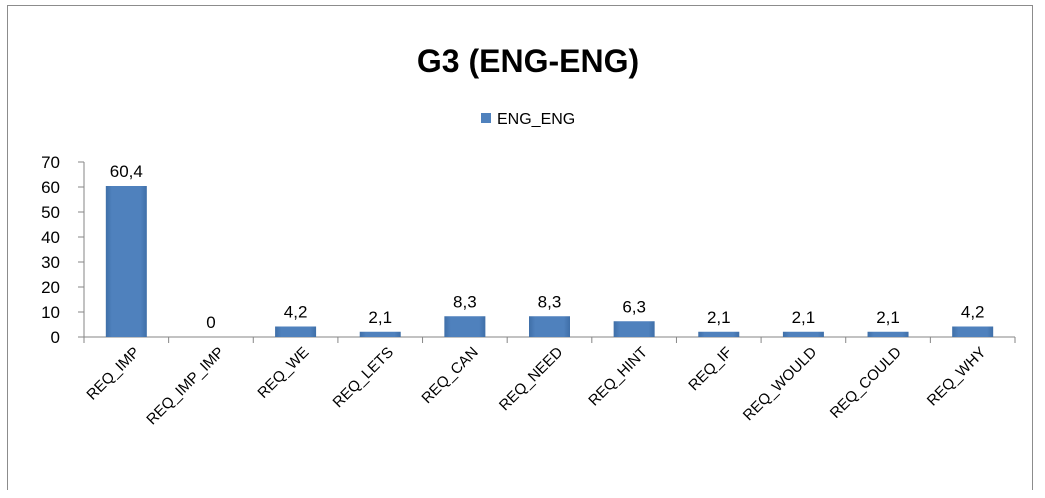 This screenshot has height=498, width=1045. What do you see at coordinates (296, 331) in the screenshot?
I see `bar-req-we` at bounding box center [296, 331].